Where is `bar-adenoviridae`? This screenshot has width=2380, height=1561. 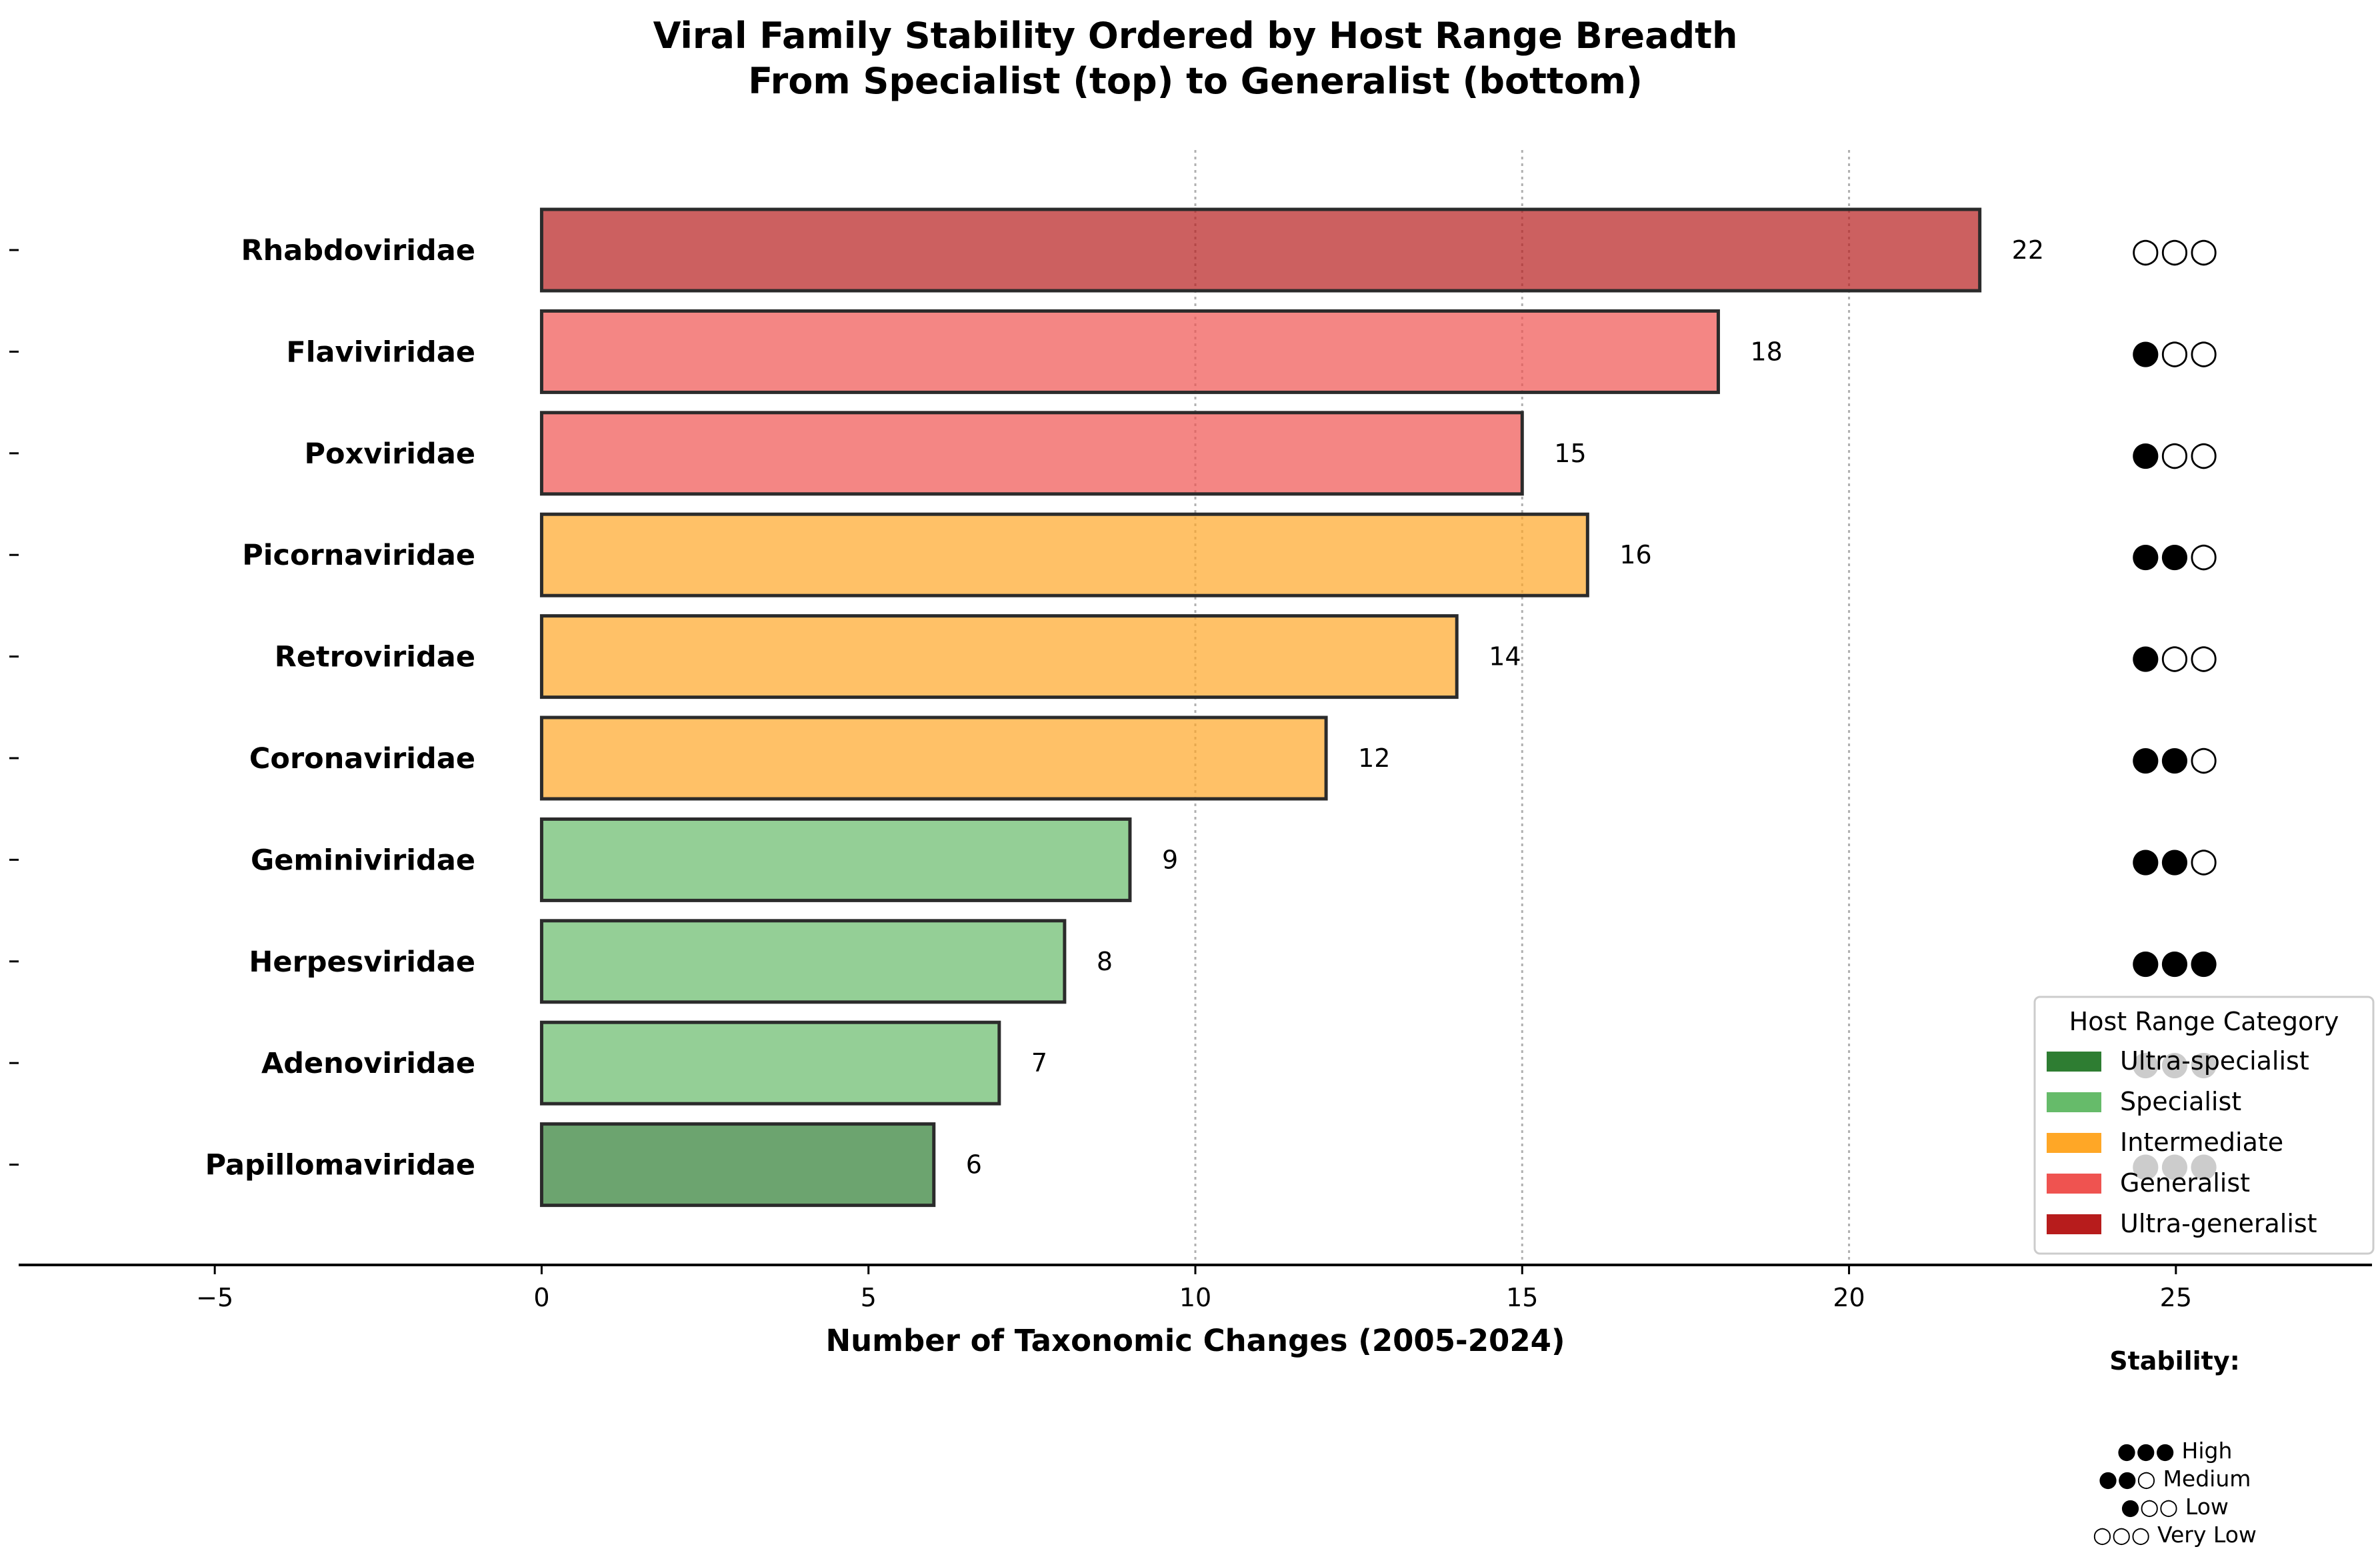 bar-adenoviridae is located at coordinates (770, 1063).